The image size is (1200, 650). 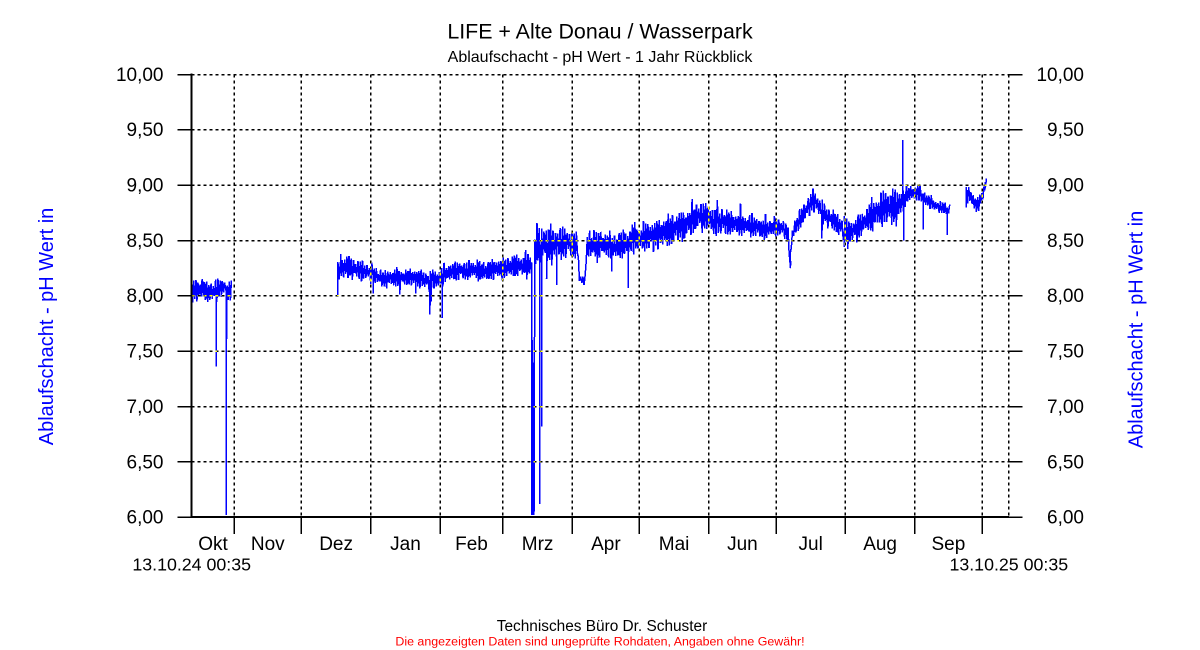 I want to click on svg-text: Mai, so click(x=674, y=544).